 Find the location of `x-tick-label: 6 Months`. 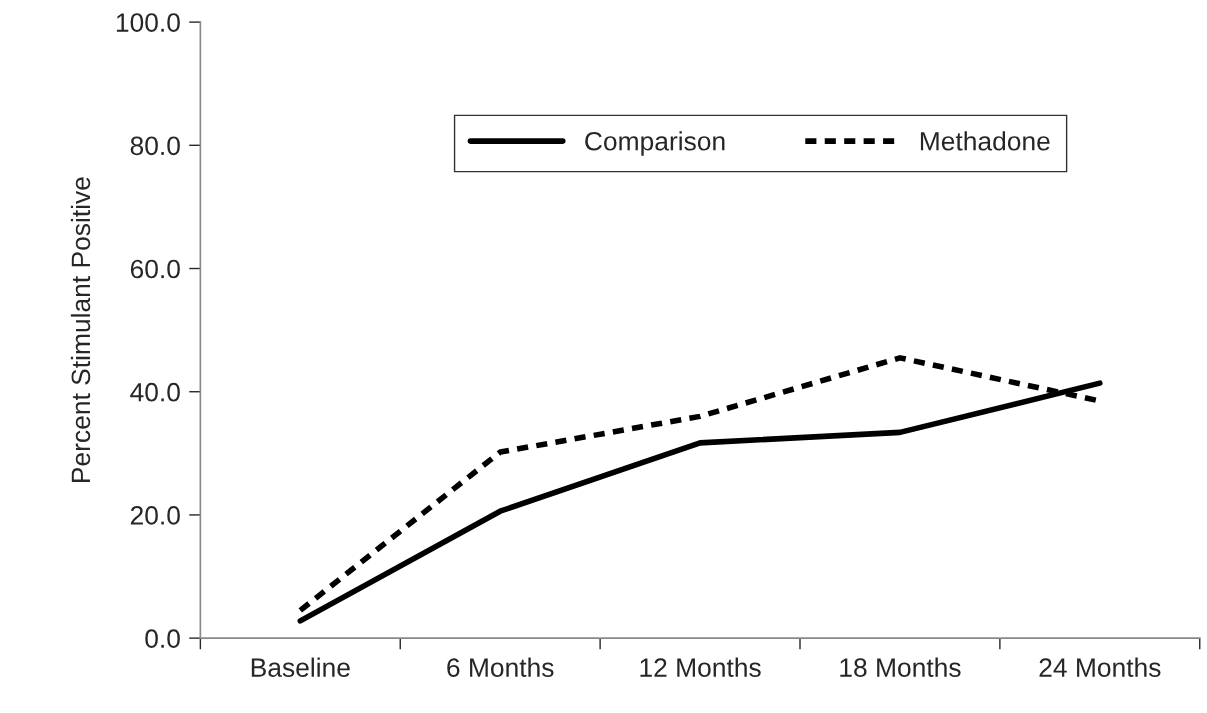

x-tick-label: 6 Months is located at coordinates (500, 667).